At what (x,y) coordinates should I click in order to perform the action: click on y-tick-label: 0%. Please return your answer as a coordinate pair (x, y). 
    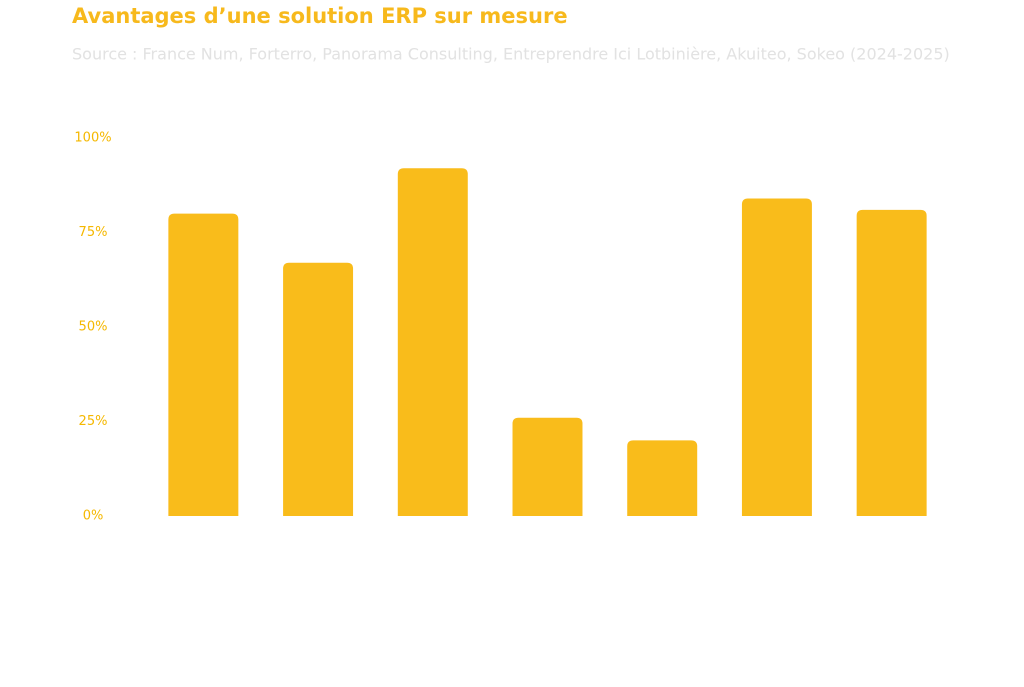
    Looking at the image, I should click on (93, 516).